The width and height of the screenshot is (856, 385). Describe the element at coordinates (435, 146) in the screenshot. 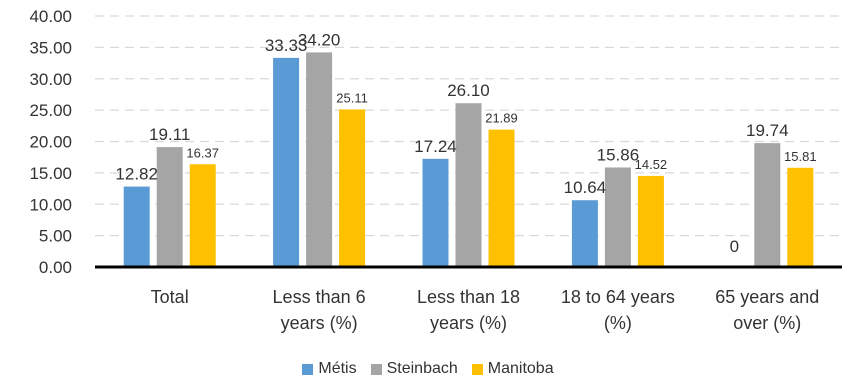

I see `data-label: 17.24` at that location.